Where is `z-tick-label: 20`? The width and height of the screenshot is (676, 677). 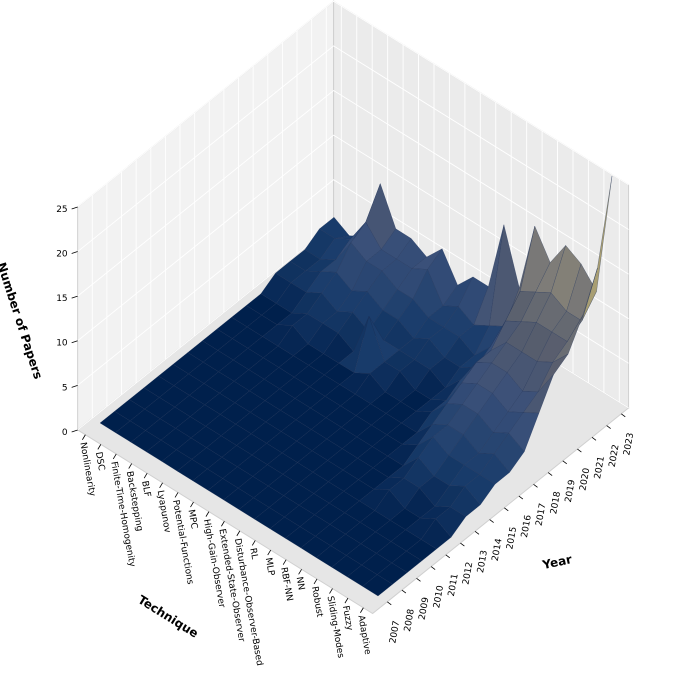
z-tick-label: 20 is located at coordinates (62, 255).